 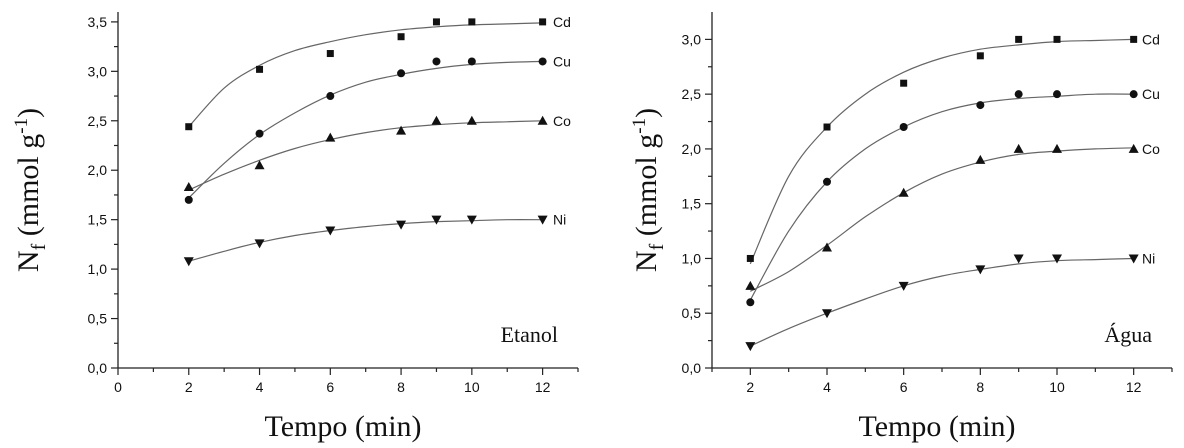 I want to click on panel-label: Água, so click(x=1128, y=334).